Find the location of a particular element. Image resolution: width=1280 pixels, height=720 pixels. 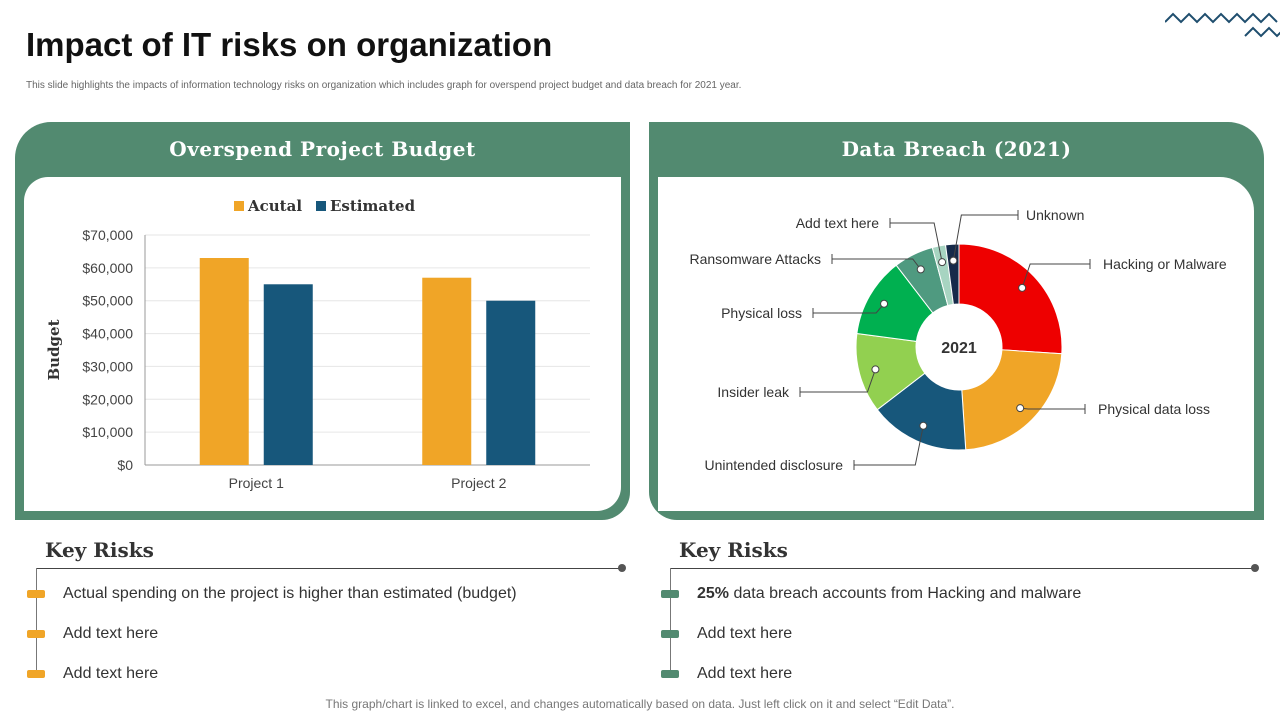

y-tick-label: $40,000 is located at coordinates (107, 334).